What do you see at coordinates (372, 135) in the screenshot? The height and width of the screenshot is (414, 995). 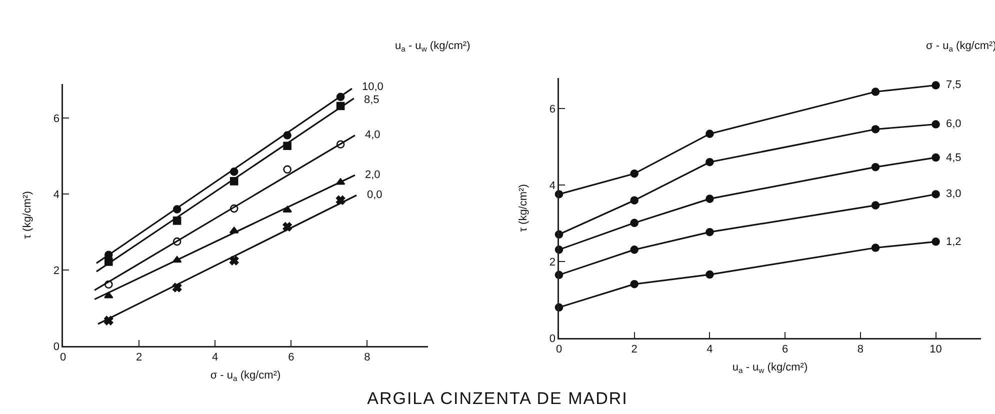 I see `series-label: 4,0` at bounding box center [372, 135].